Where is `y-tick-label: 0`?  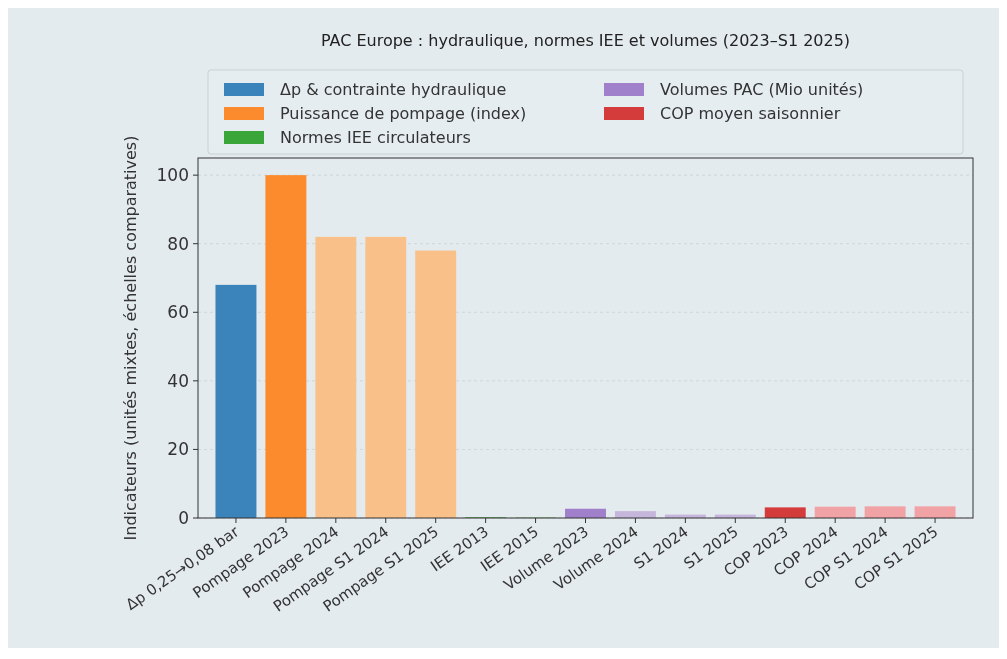
y-tick-label: 0 is located at coordinates (183, 517).